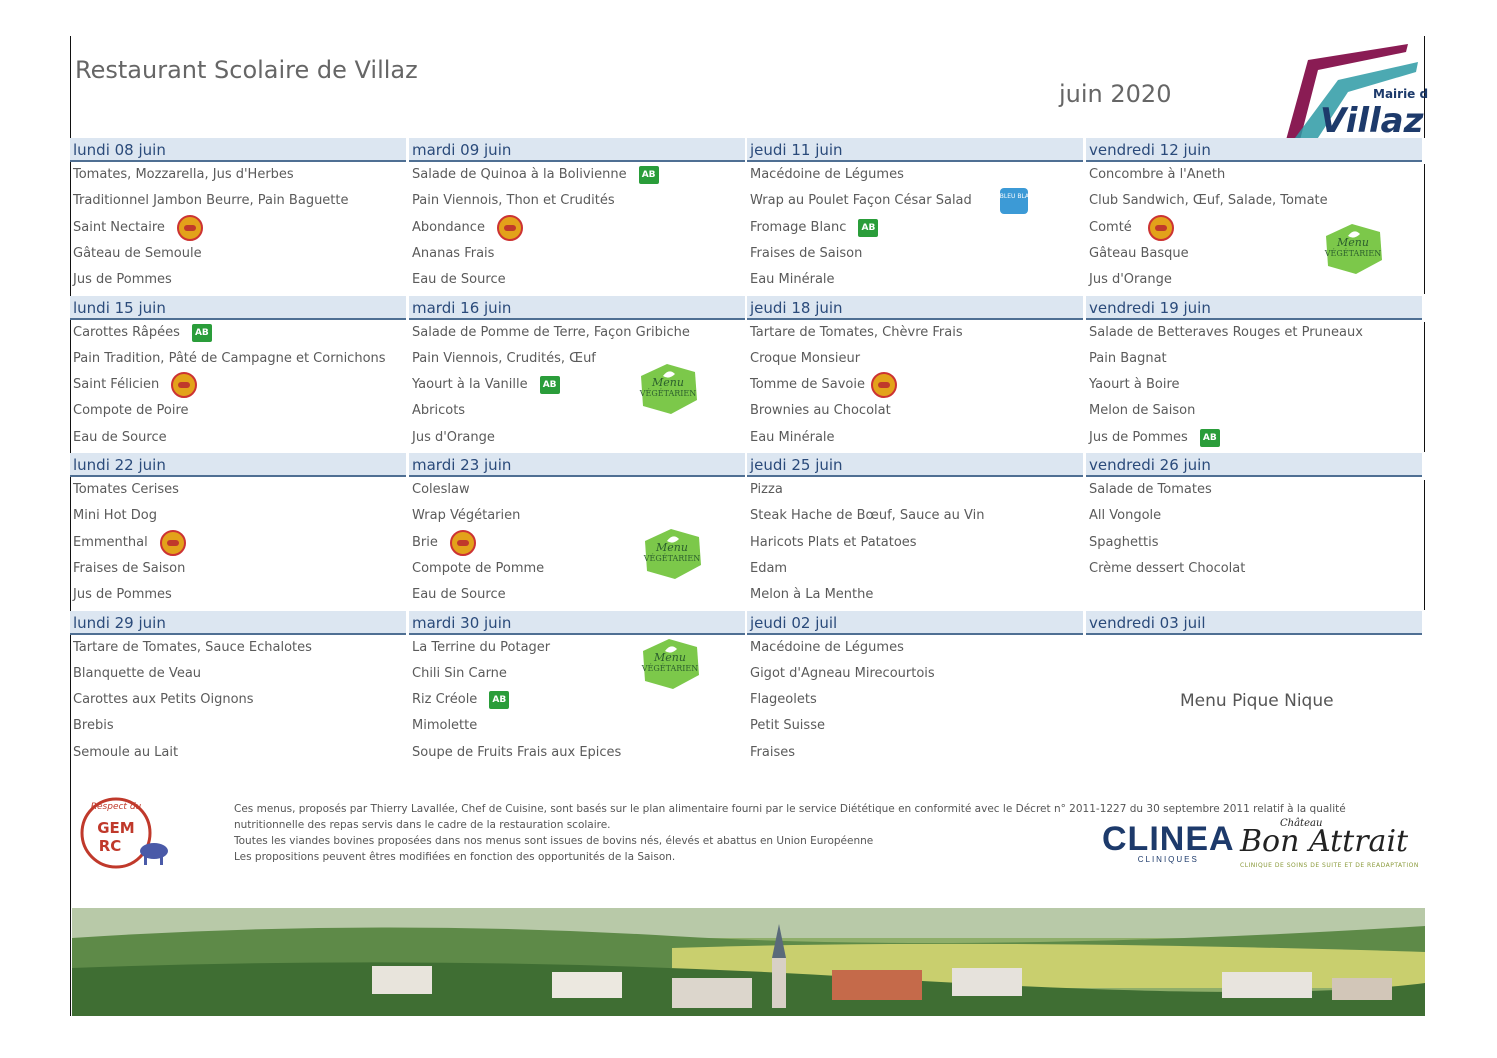 This screenshot has width=1497, height=1058. What do you see at coordinates (238, 385) in the screenshot?
I see `menu-item: Saint Félicien` at bounding box center [238, 385].